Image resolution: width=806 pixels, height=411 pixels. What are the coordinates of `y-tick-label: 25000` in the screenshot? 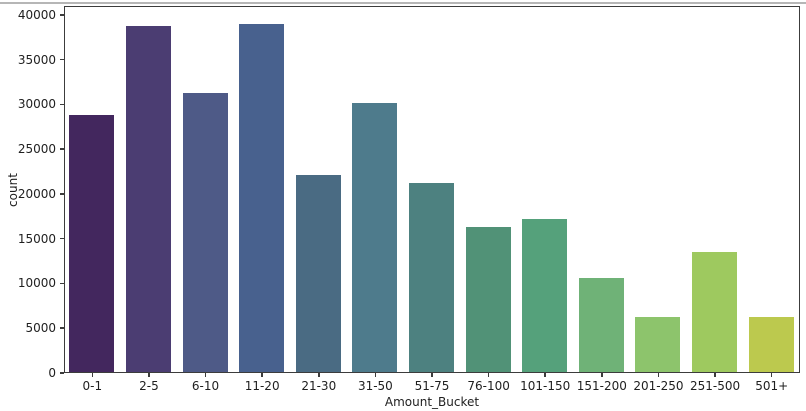 It's located at (36, 149).